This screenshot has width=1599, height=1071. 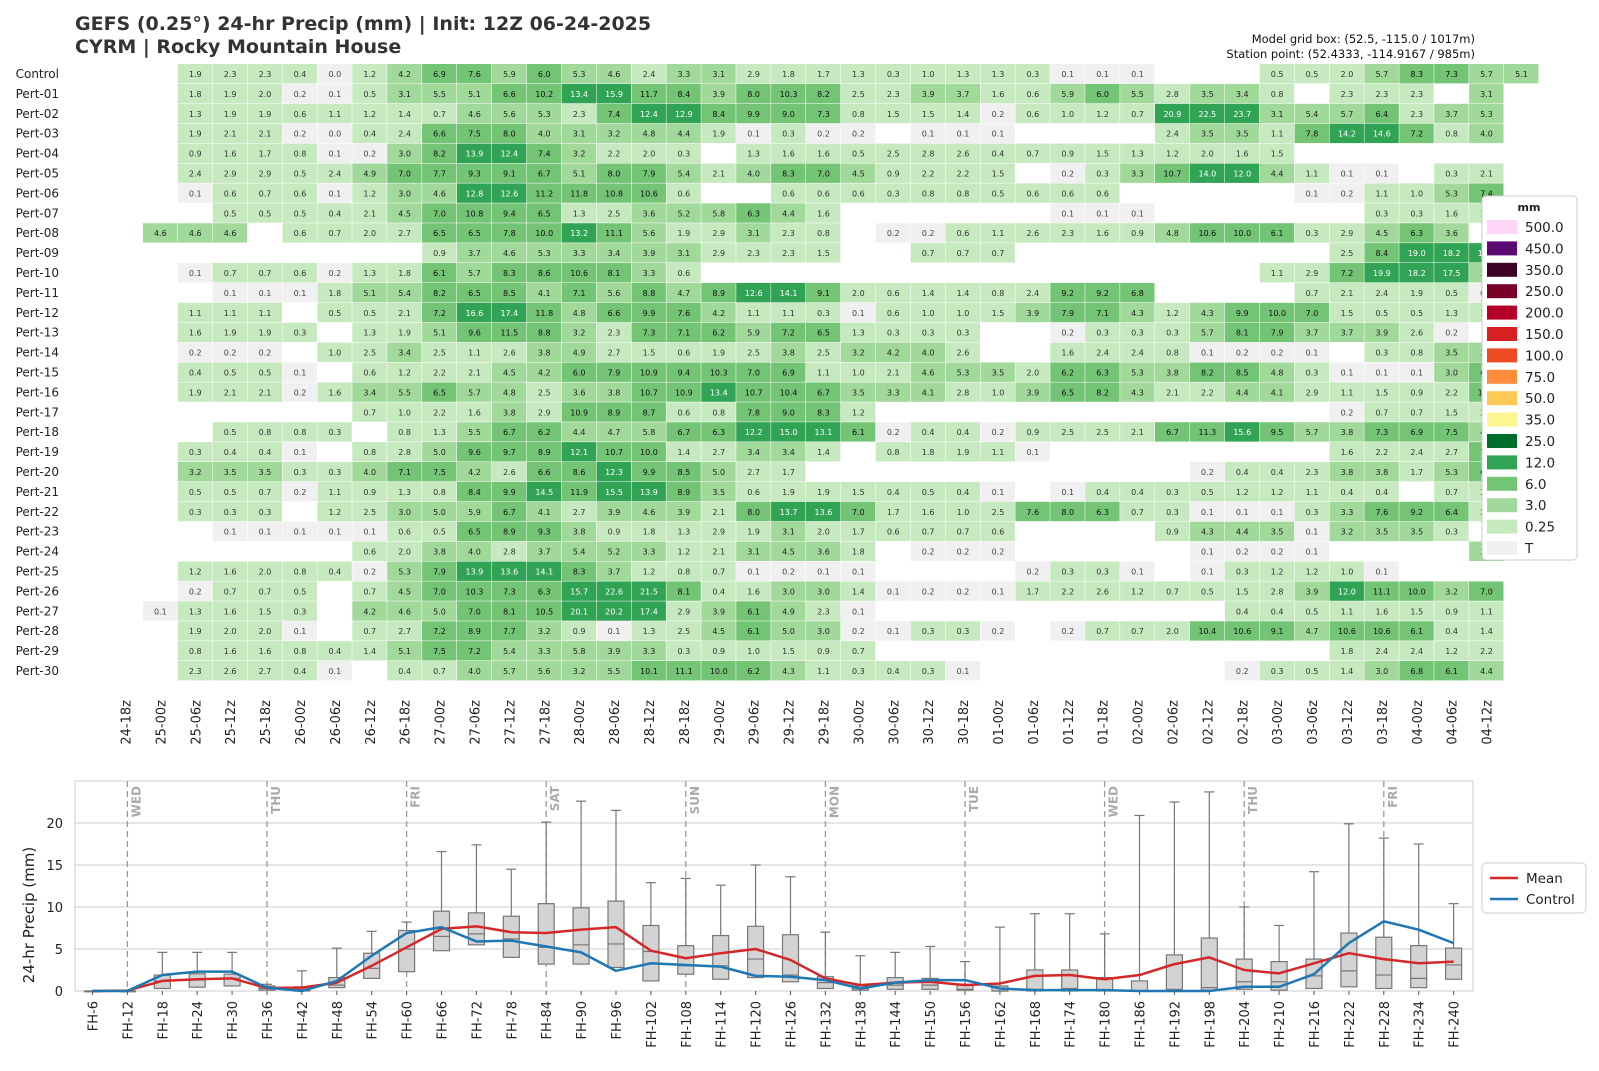 I want to click on heatmap-cell-value: 1.9, so click(x=823, y=492).